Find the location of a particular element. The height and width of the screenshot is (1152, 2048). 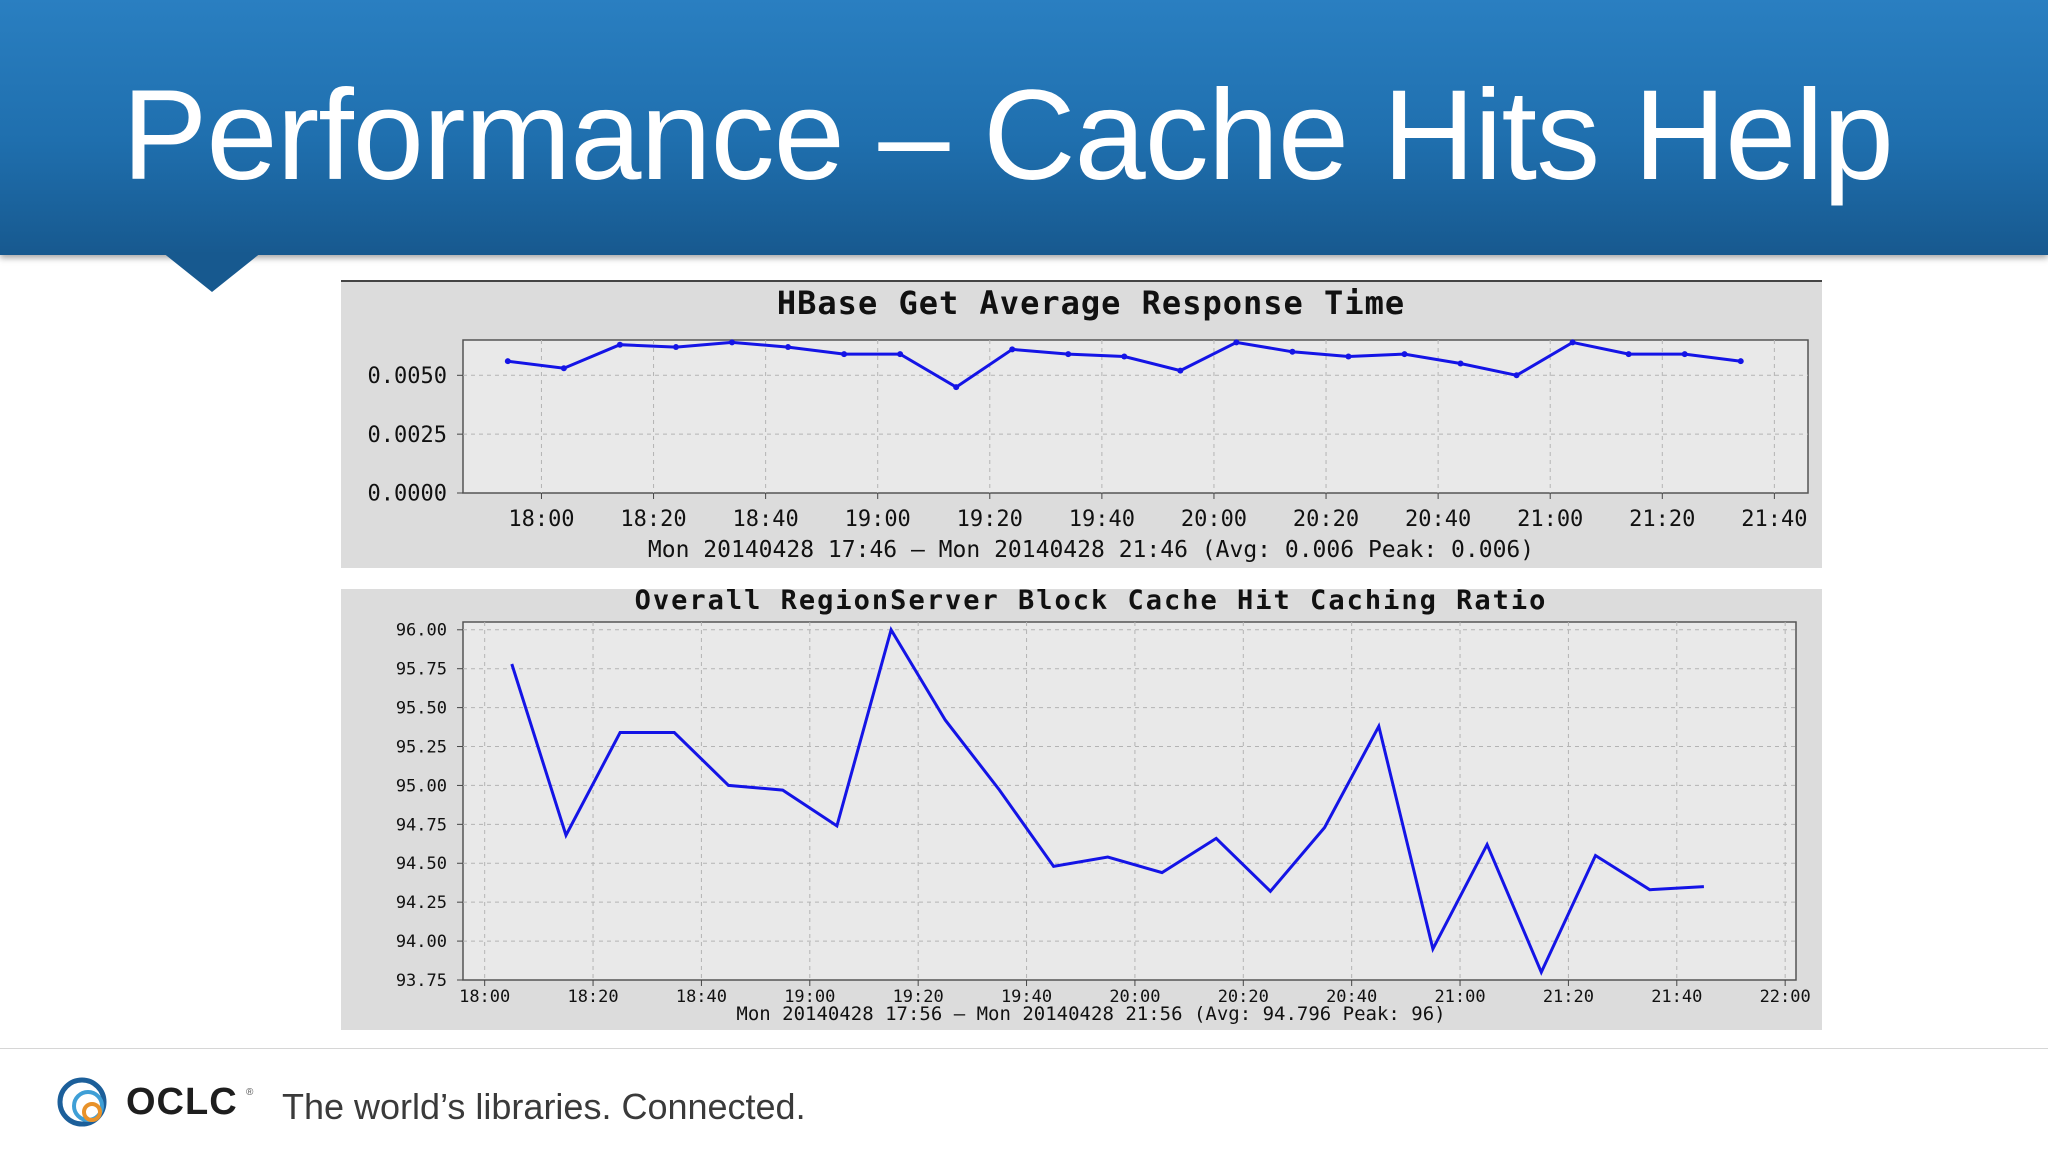

footer-divider is located at coordinates (1024, 1048).